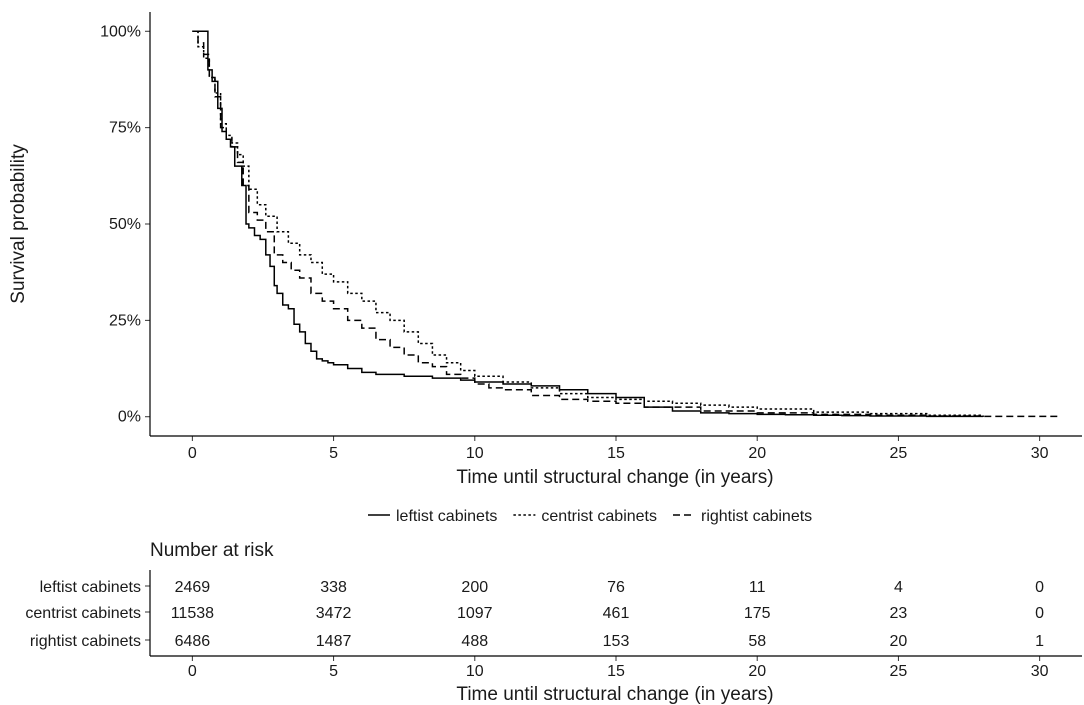  Describe the element at coordinates (334, 613) in the screenshot. I see `risk-value: 3472` at that location.